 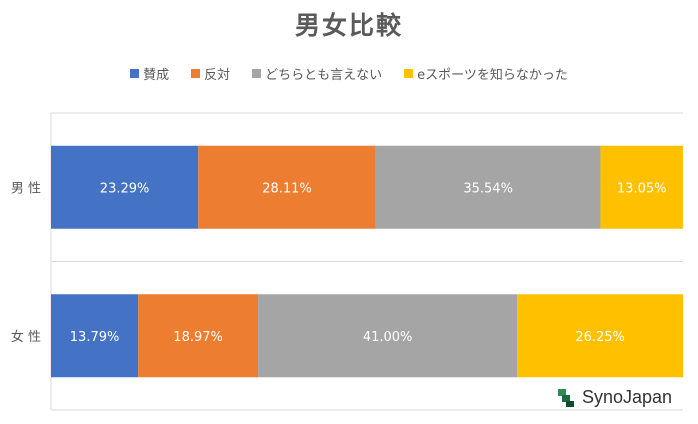 What do you see at coordinates (566, 398) in the screenshot?
I see `synojapan-logo-icon` at bounding box center [566, 398].